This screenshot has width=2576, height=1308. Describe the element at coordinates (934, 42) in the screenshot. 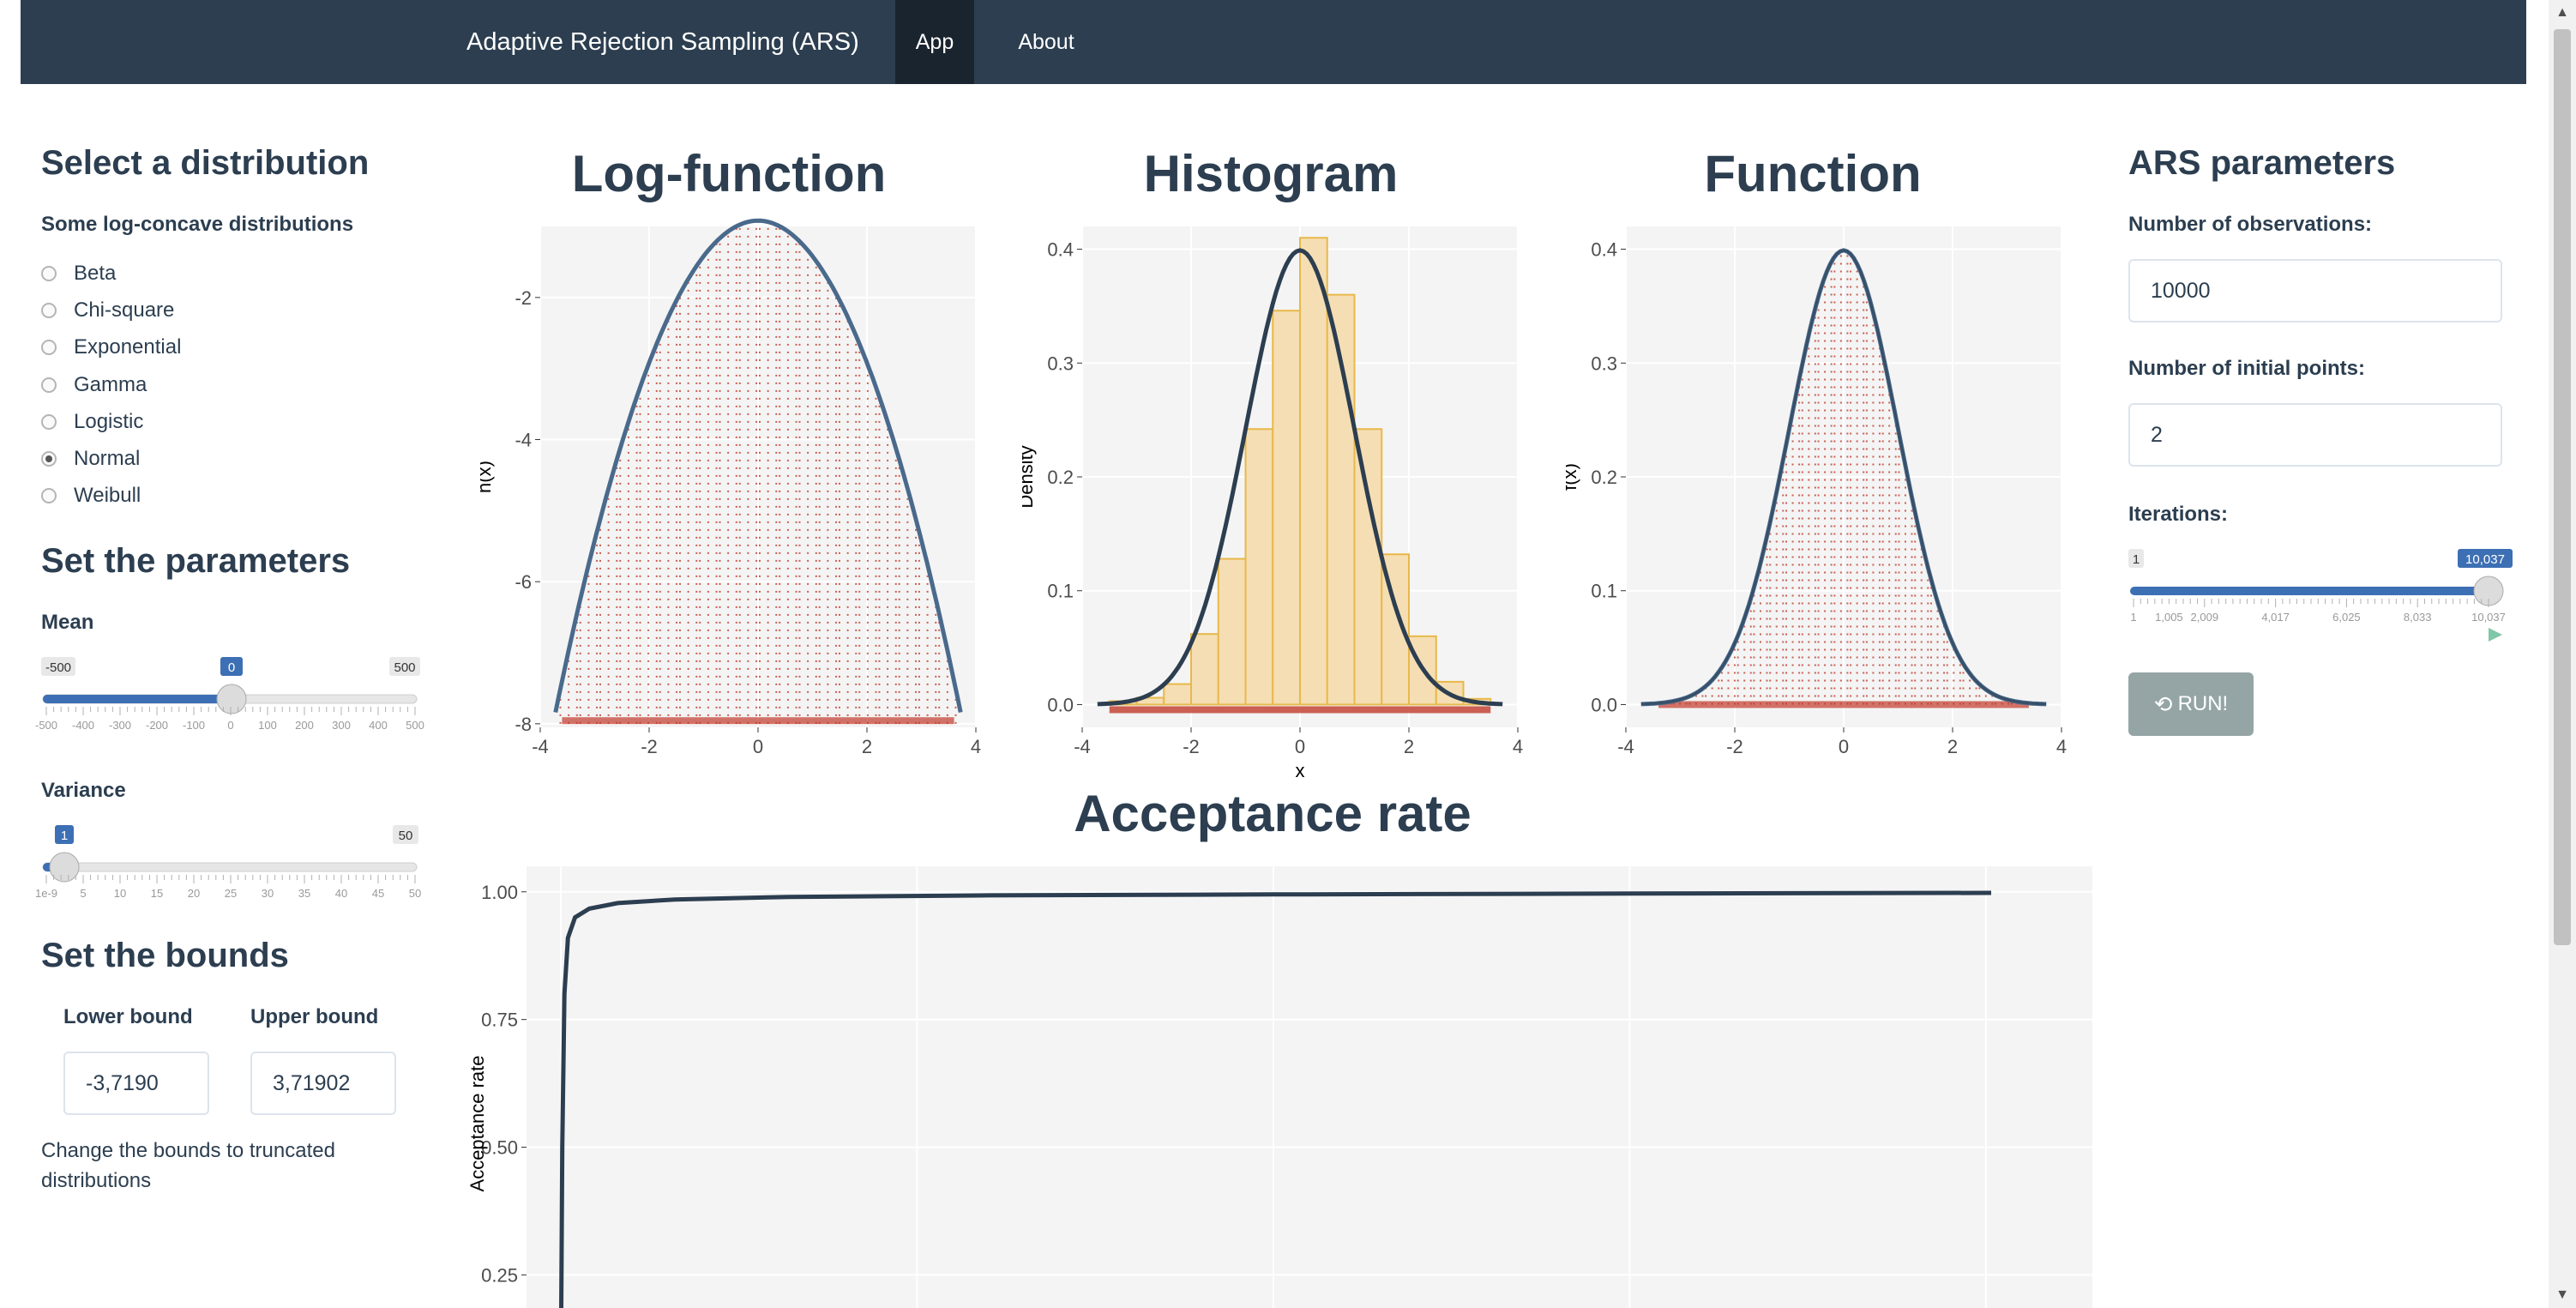

I see `tab-app: App` at that location.